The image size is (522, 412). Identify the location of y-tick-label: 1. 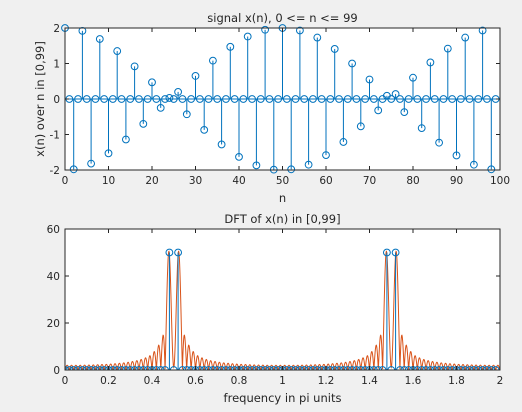
(56, 65).